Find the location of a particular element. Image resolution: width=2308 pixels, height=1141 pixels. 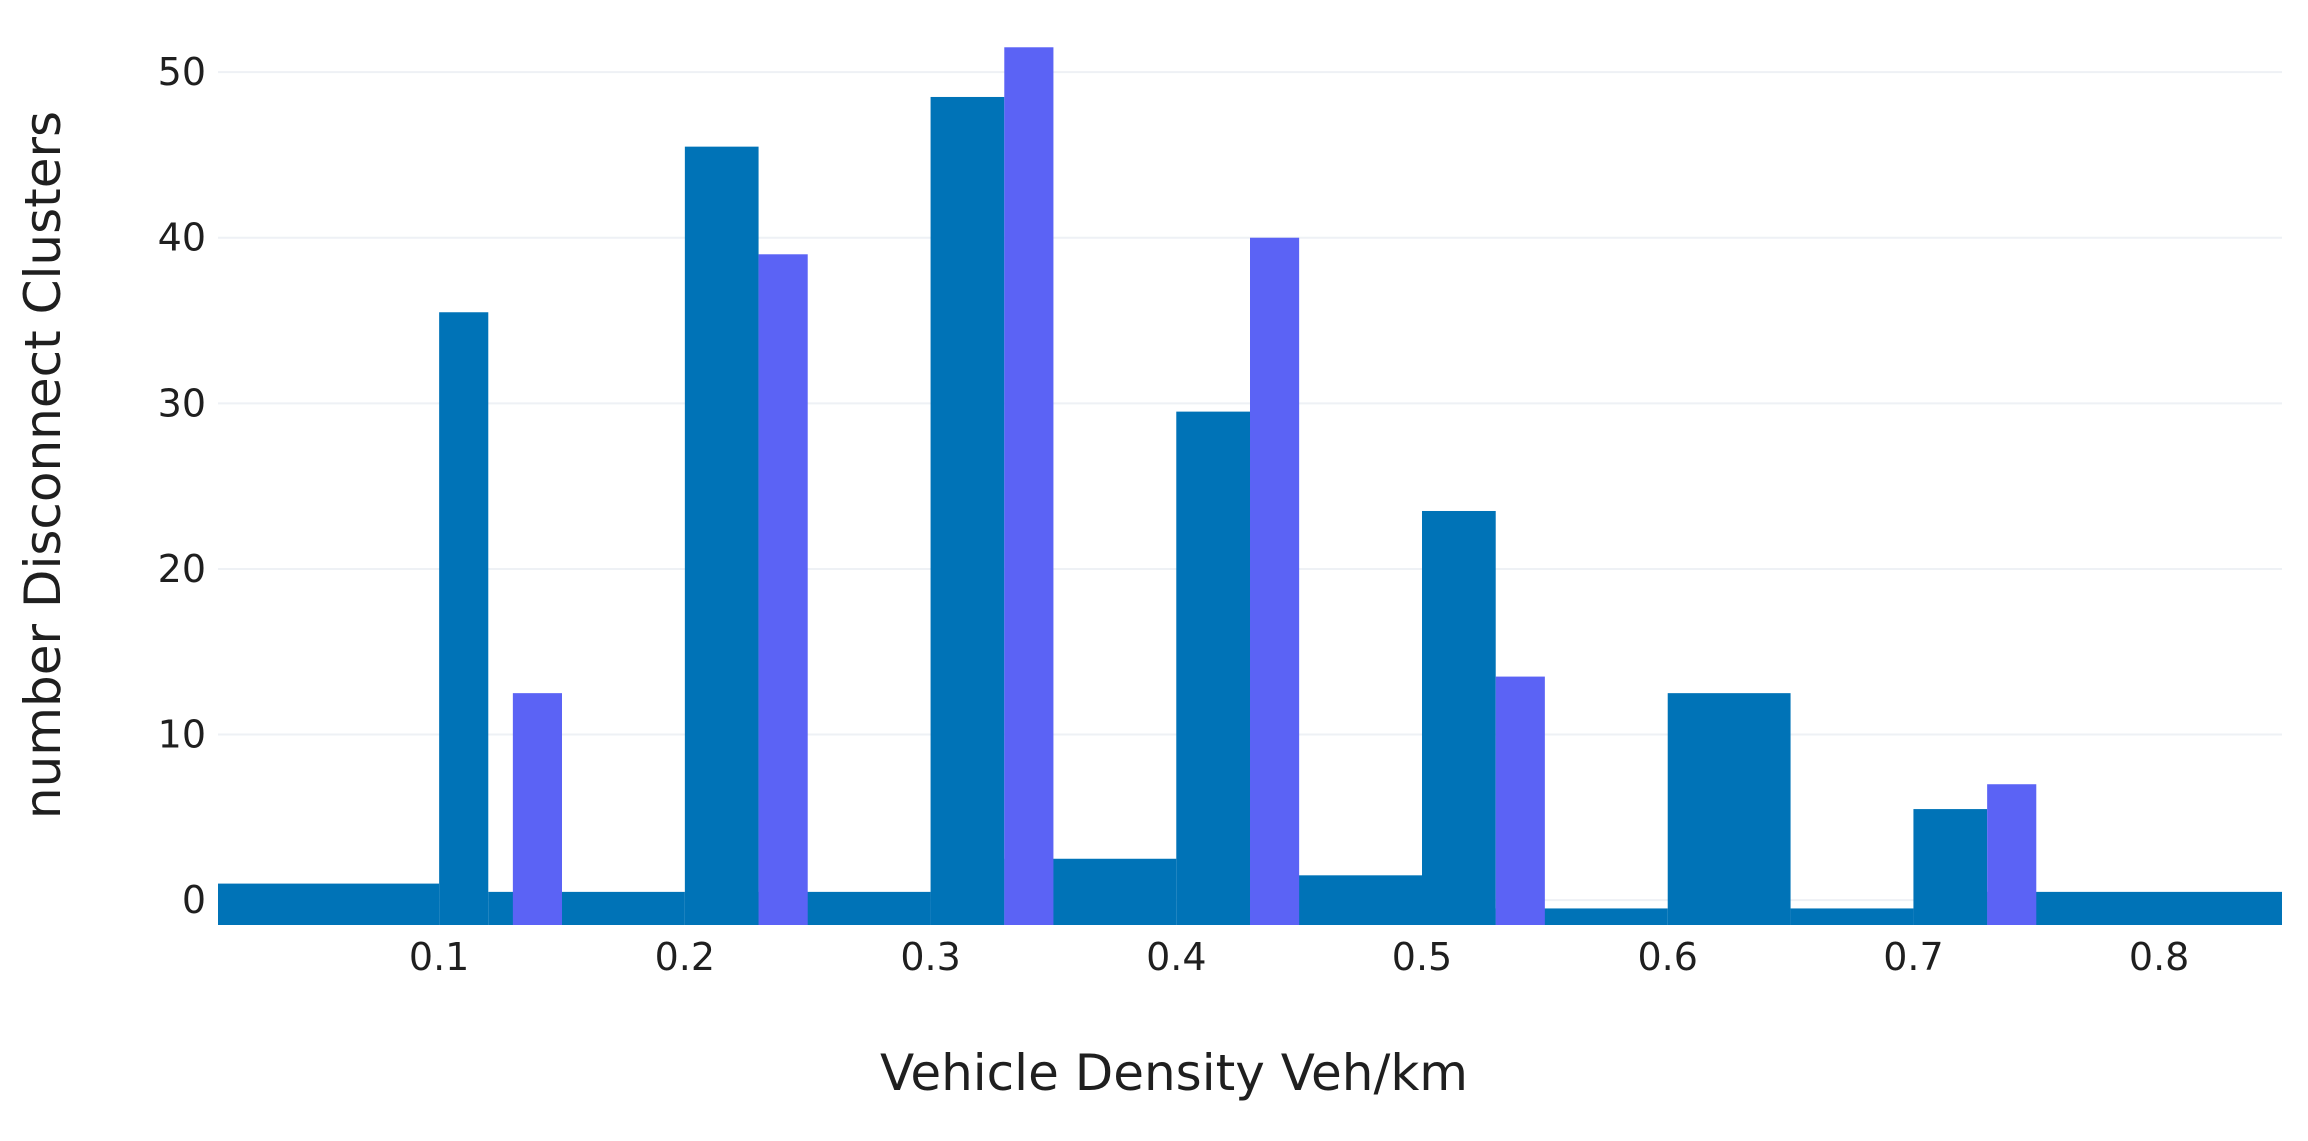

y-tick-label: 10 is located at coordinates (182, 735).